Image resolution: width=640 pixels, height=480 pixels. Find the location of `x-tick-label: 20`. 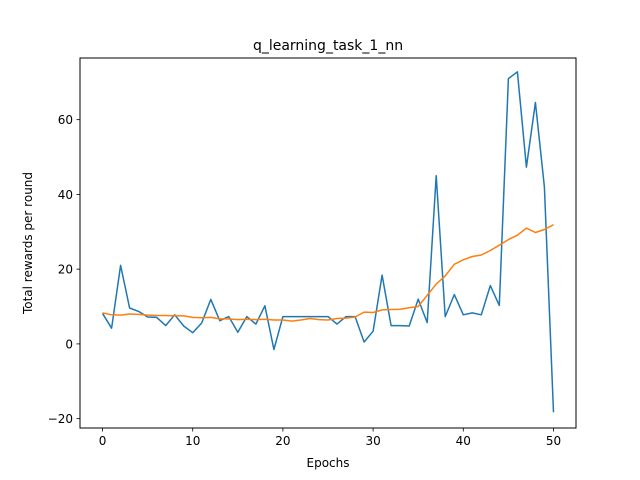

x-tick-label: 20 is located at coordinates (282, 441).